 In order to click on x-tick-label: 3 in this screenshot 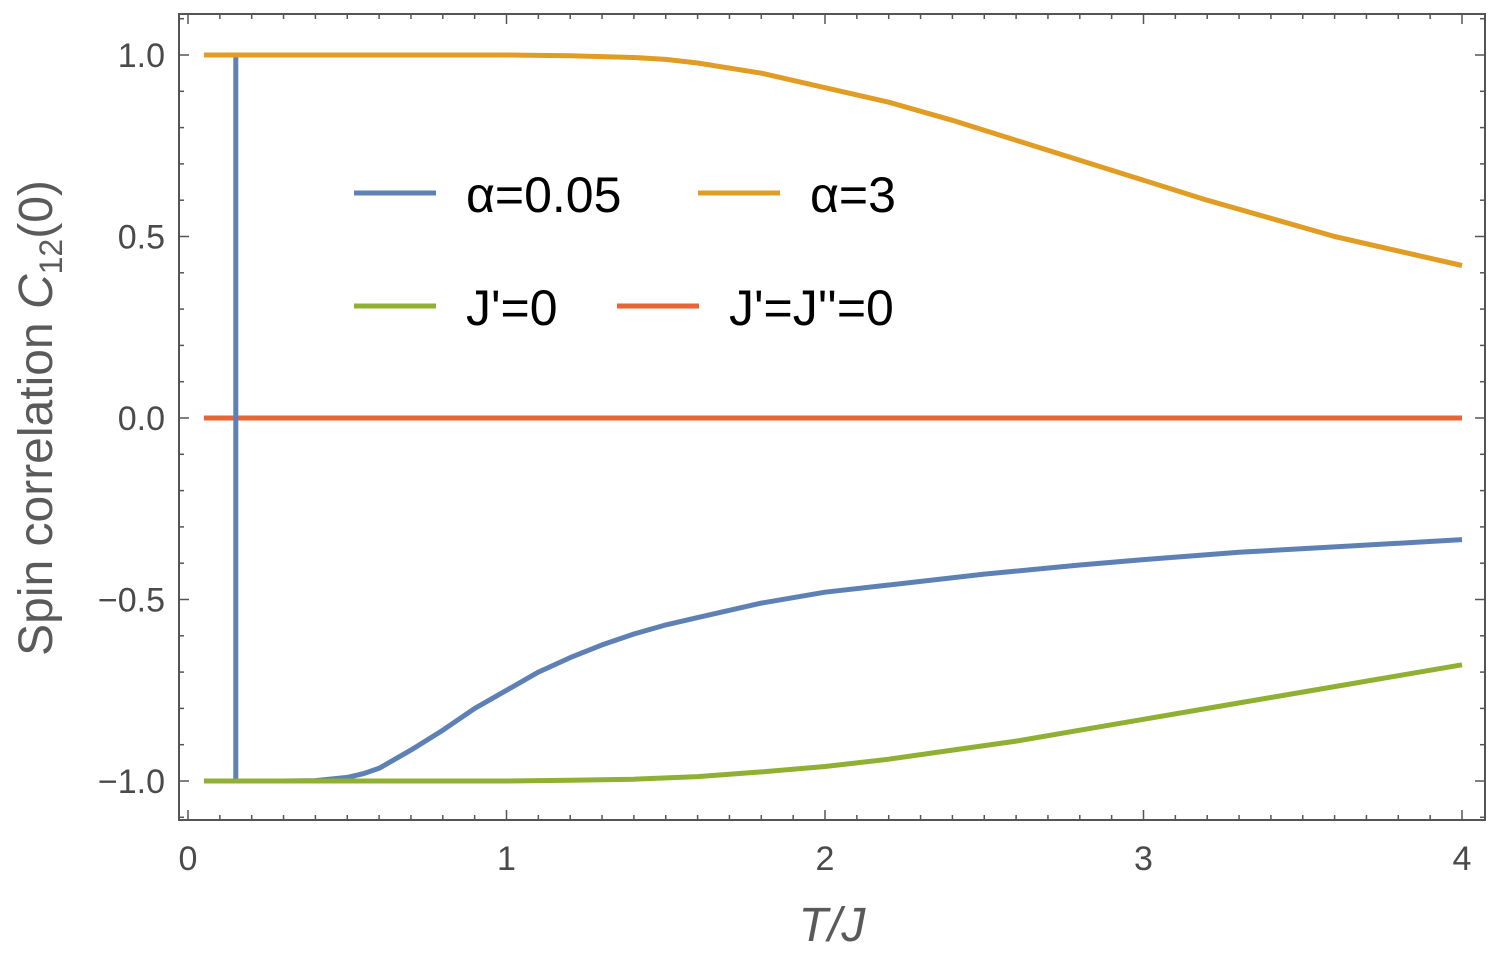, I will do `click(1143, 859)`.